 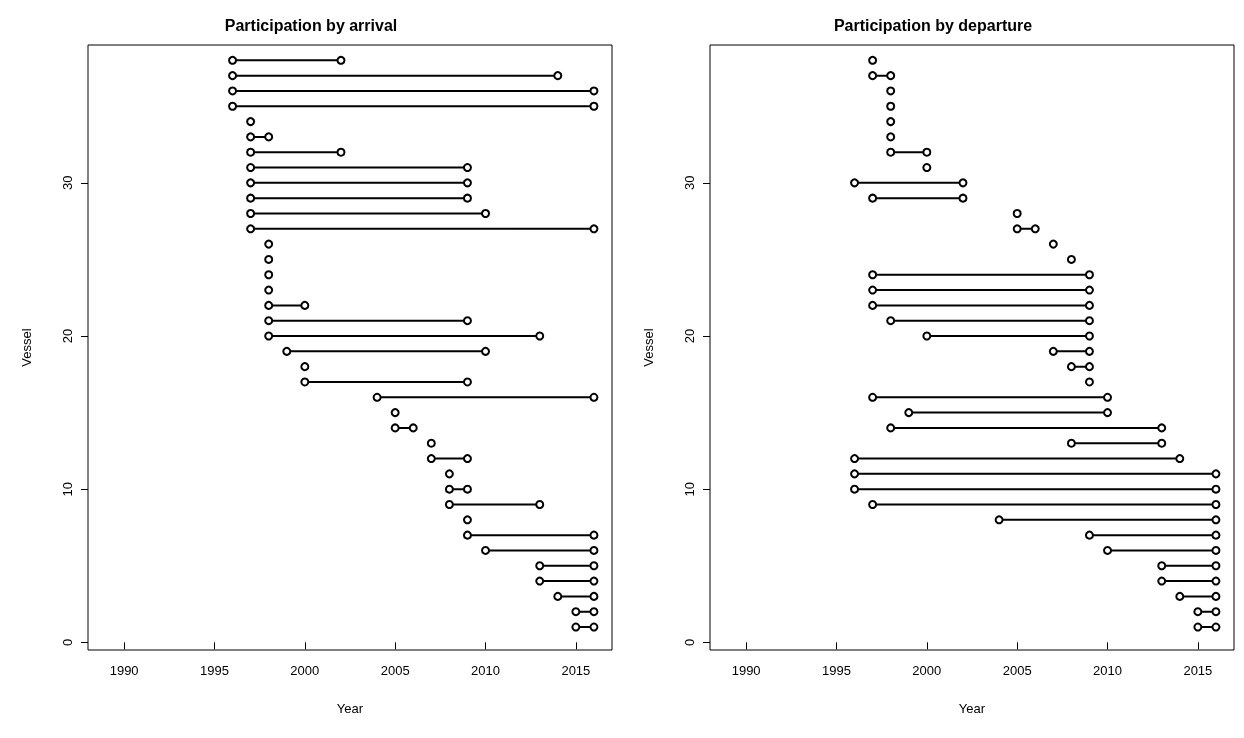 I want to click on y-tick-label: 30, so click(x=689, y=183).